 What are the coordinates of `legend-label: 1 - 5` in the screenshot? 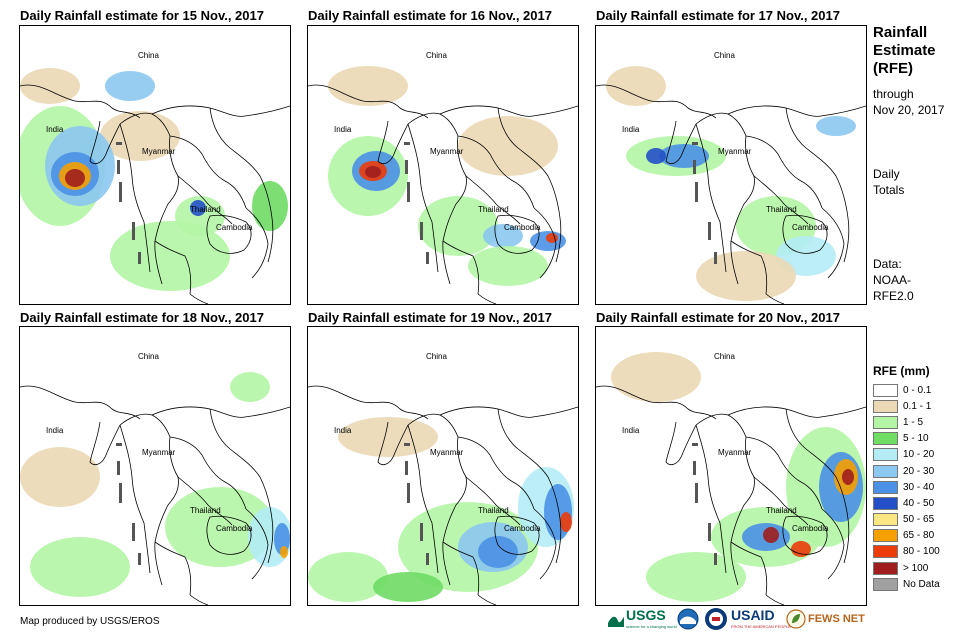 It's located at (913, 422).